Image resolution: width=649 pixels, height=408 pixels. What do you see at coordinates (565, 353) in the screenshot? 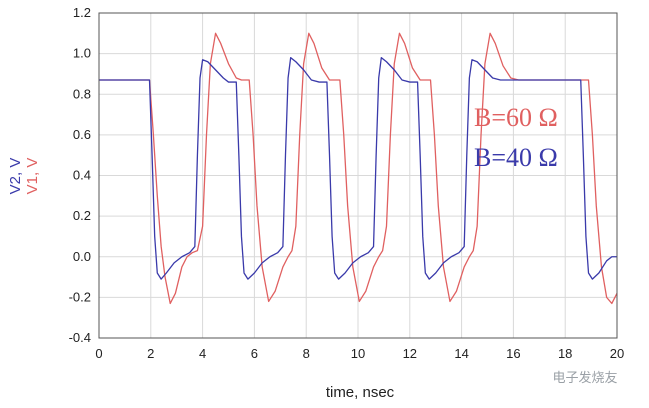
I see `x-tick-label: 18` at bounding box center [565, 353].